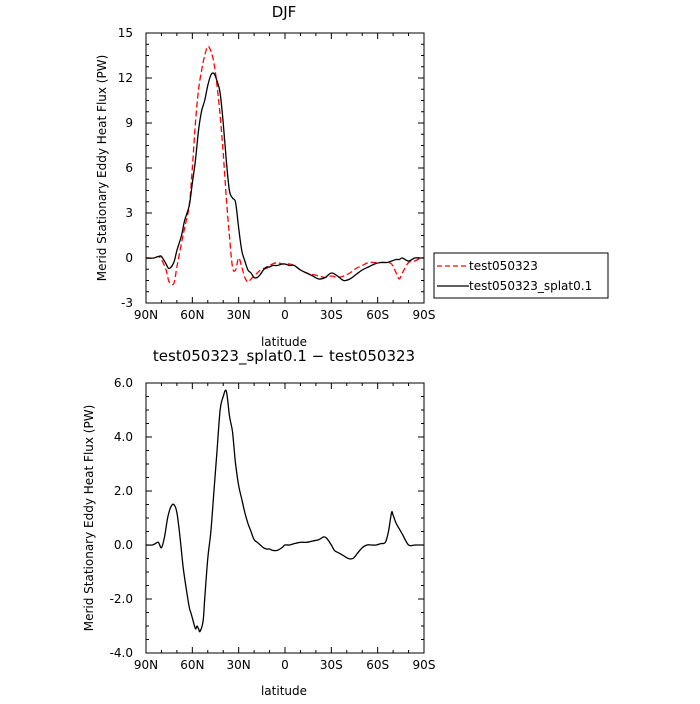 This screenshot has height=704, width=700. I want to click on y-tick-label: -2.0, so click(121, 599).